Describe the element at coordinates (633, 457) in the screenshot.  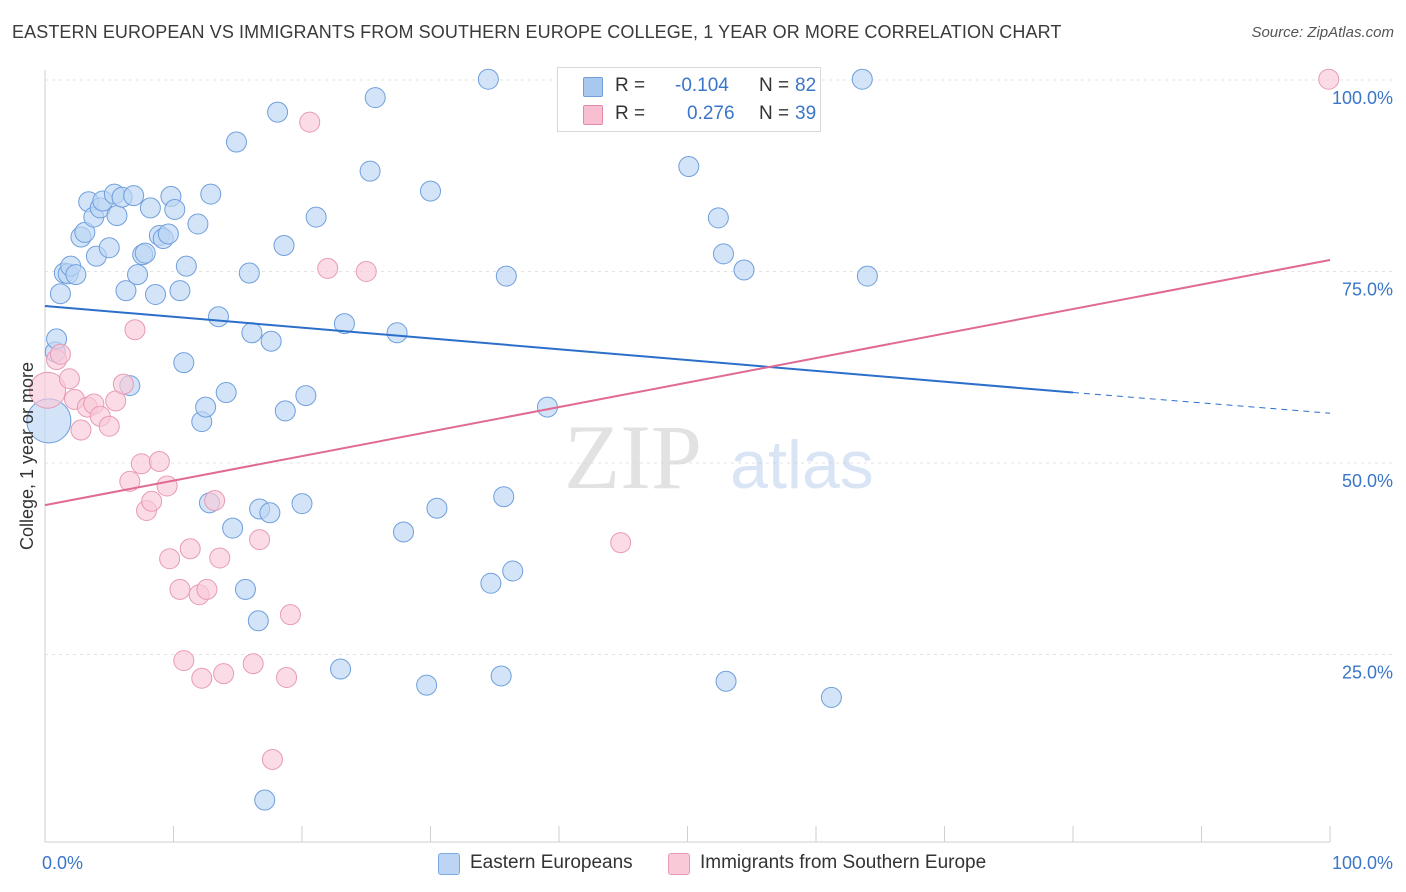
I see `watermark-zip: ZIP` at that location.